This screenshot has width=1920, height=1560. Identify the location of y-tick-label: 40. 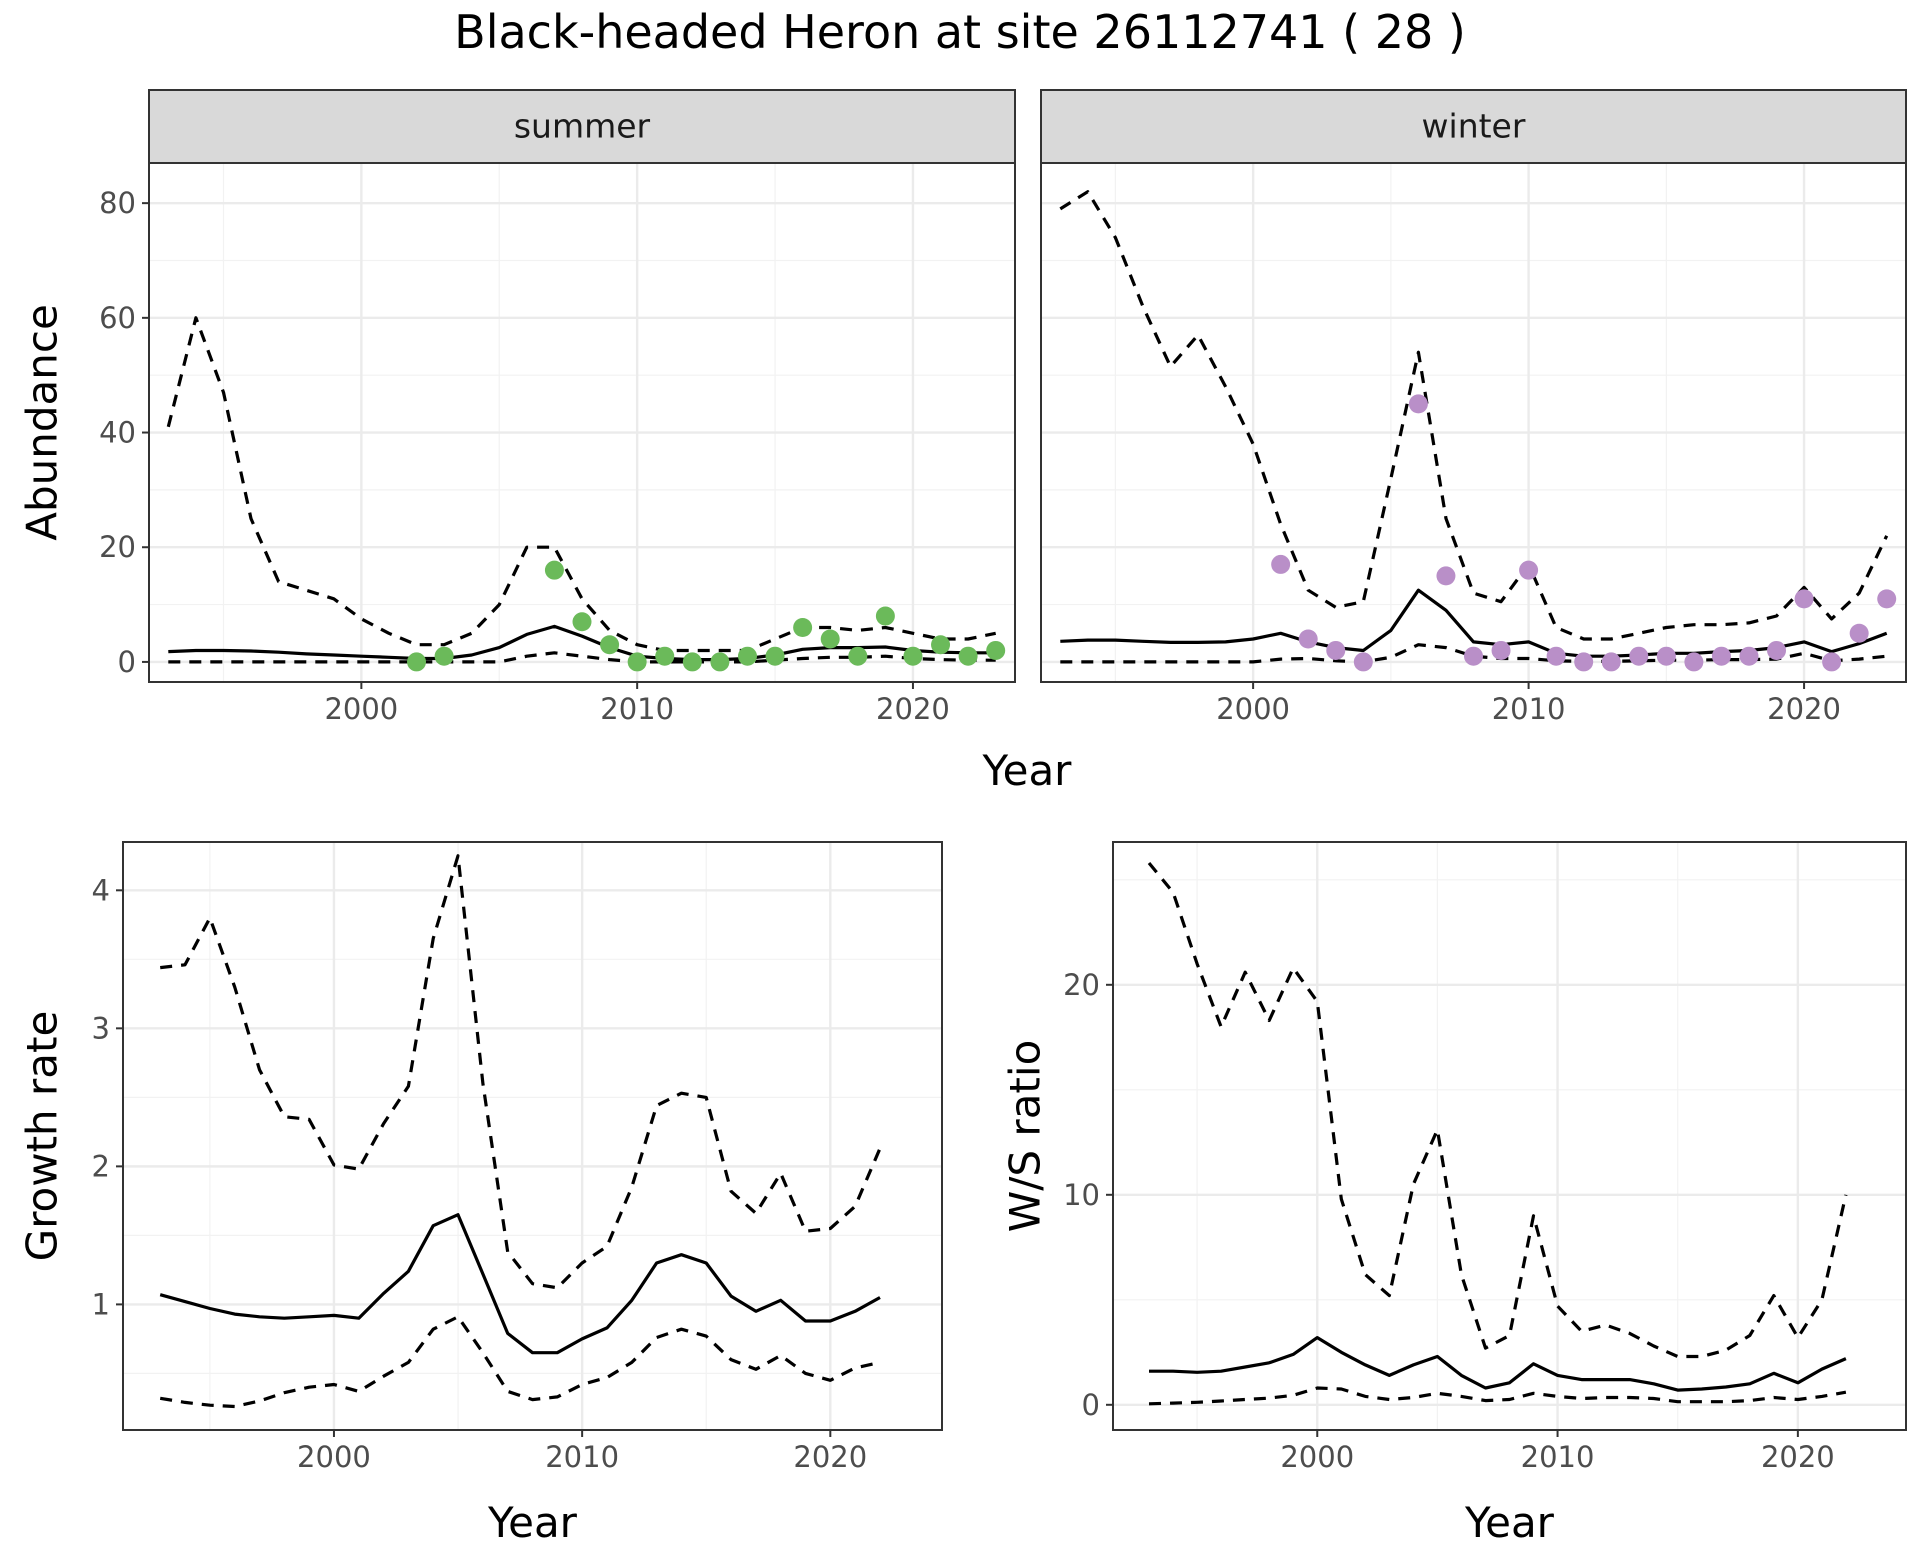
(117, 433).